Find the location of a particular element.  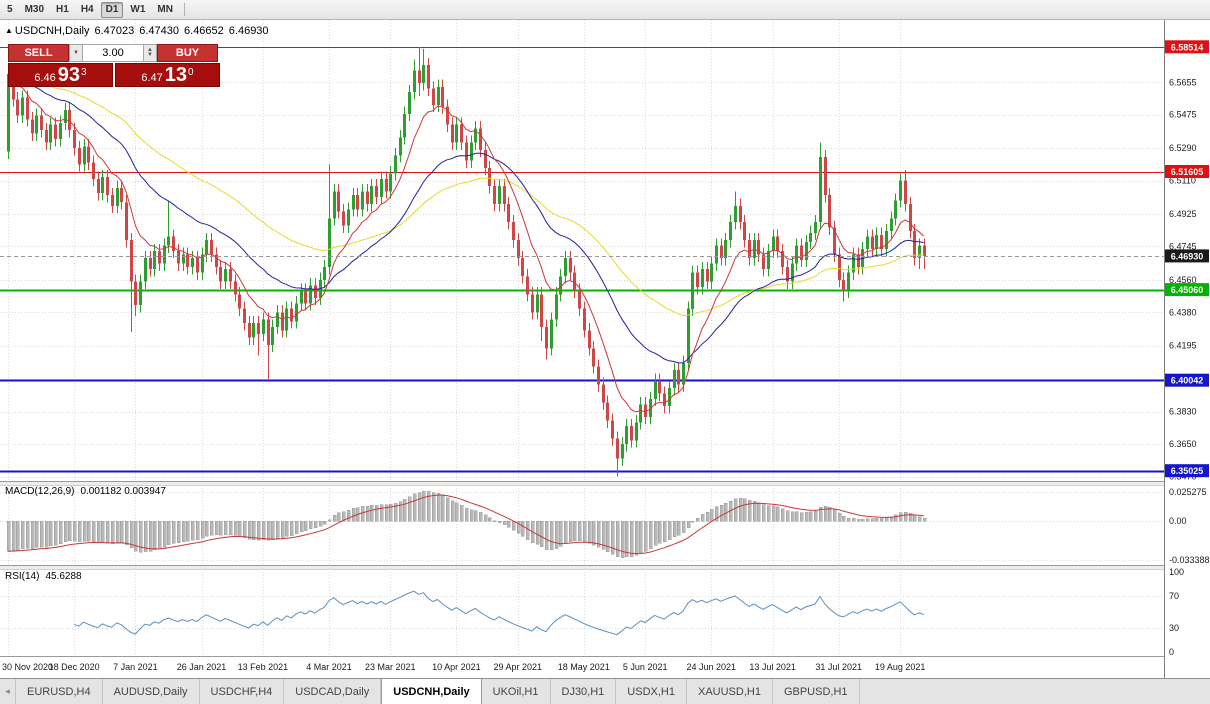

svg-text: 6.35025 is located at coordinates (1187, 471).